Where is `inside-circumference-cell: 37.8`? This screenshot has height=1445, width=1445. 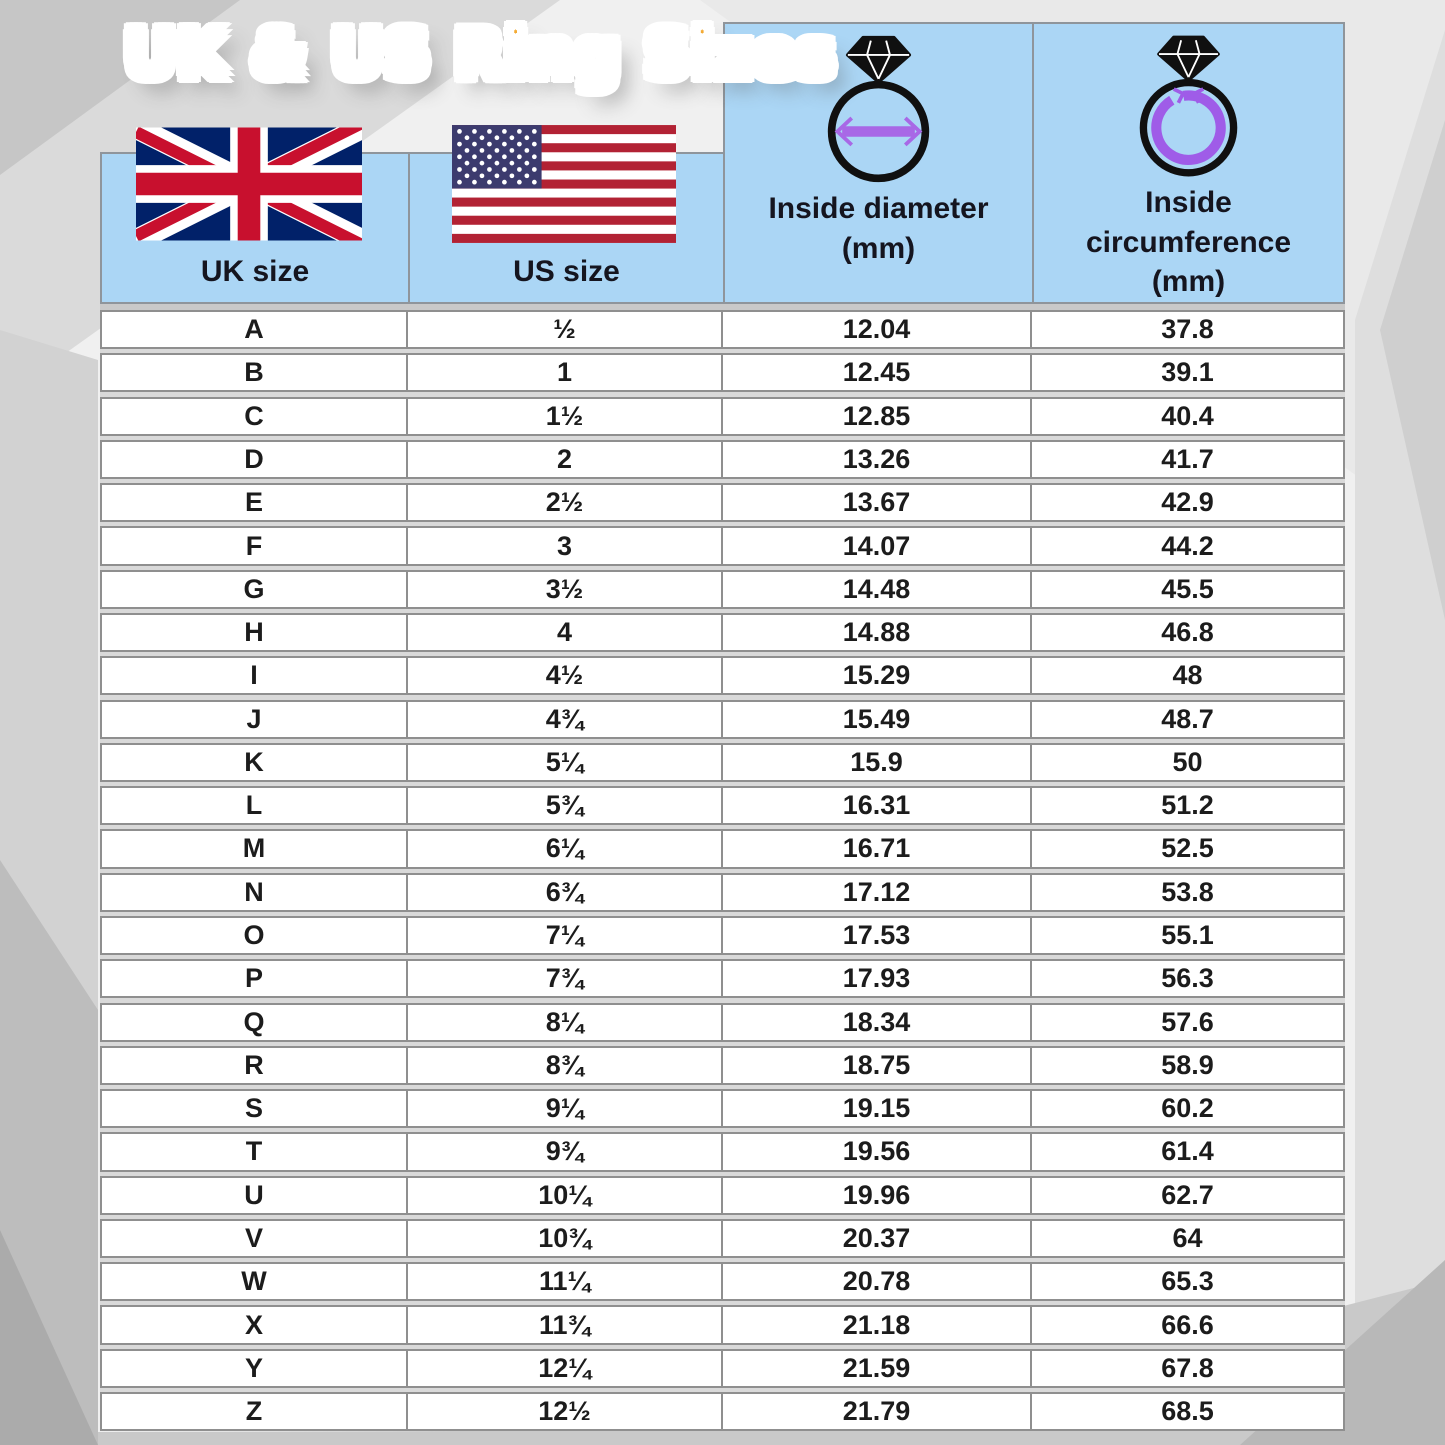
inside-circumference-cell: 37.8 is located at coordinates (1188, 330).